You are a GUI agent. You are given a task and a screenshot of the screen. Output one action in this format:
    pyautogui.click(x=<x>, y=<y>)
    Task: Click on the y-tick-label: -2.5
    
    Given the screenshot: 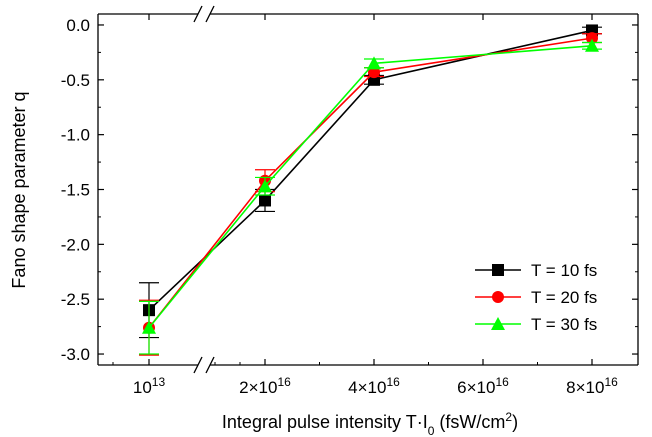 What is the action you would take?
    pyautogui.click(x=75, y=299)
    